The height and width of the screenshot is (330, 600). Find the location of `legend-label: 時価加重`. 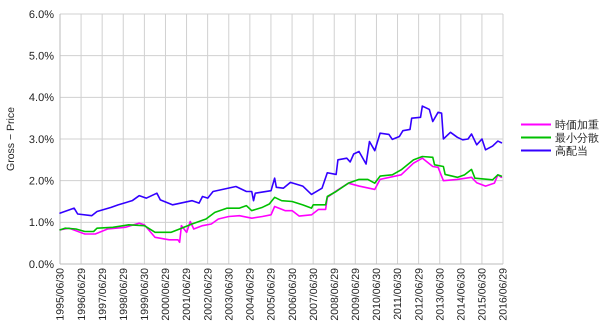

legend-label: 時価加重 is located at coordinates (577, 125).